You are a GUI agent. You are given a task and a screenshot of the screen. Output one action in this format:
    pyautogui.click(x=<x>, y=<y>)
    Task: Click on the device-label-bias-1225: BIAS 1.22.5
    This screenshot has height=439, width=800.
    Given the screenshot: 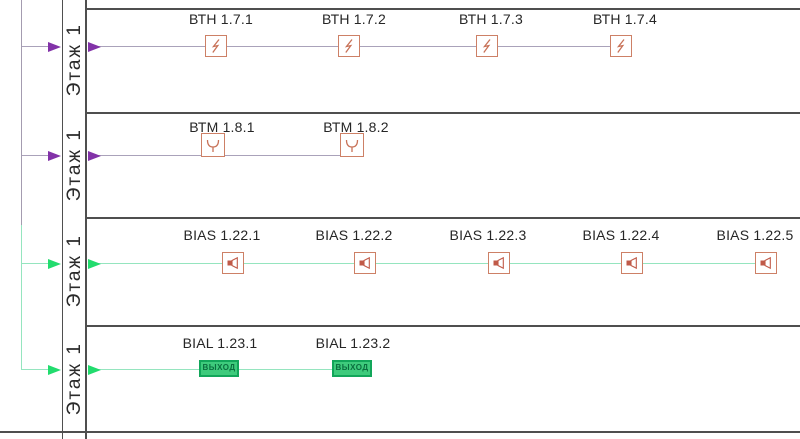 What is the action you would take?
    pyautogui.click(x=755, y=235)
    